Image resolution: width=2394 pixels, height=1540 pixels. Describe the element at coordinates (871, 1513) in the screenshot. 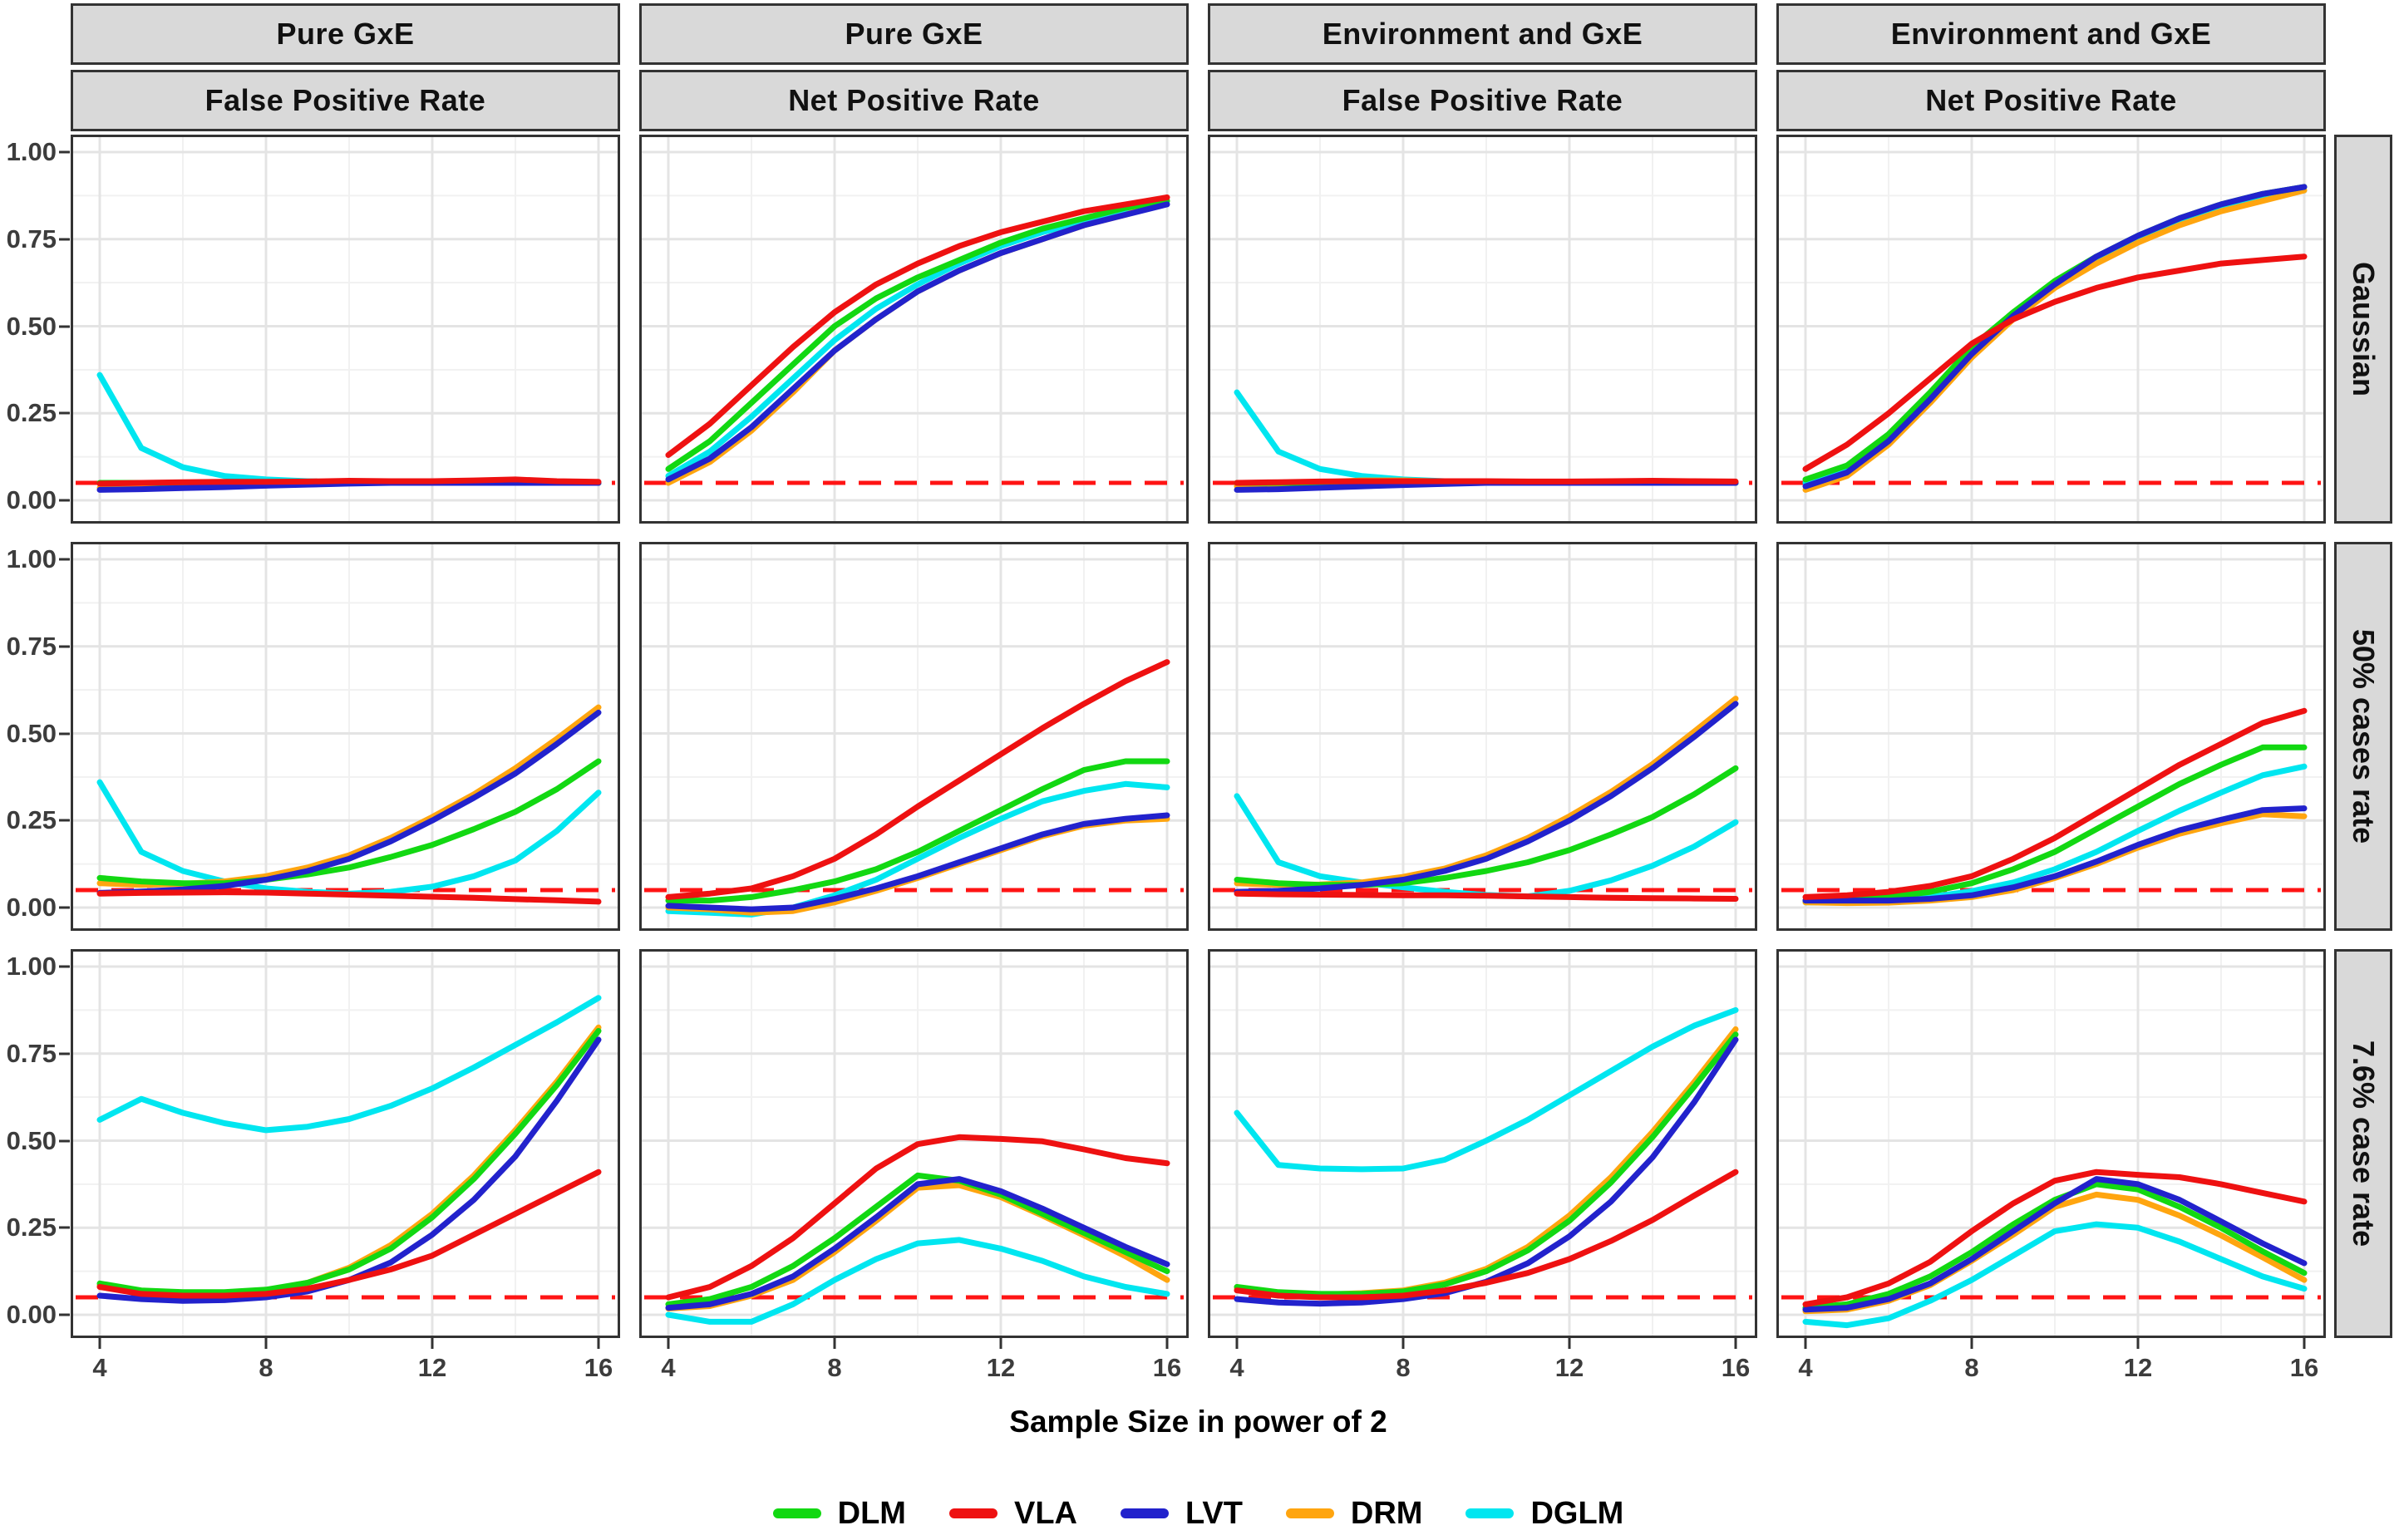

I see `legend-label: DLM` at that location.